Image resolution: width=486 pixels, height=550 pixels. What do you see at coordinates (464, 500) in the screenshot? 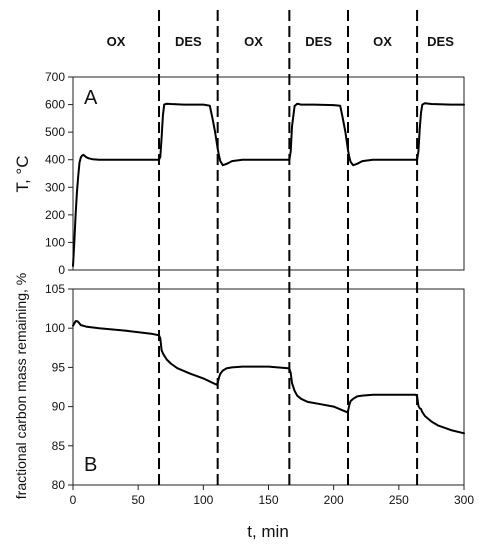
I see `x-tick-label: 300` at bounding box center [464, 500].